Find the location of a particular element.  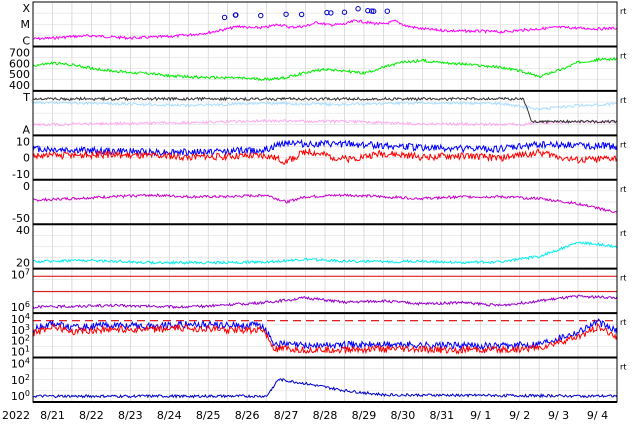

y-tick-label: 40 is located at coordinates (23, 230).